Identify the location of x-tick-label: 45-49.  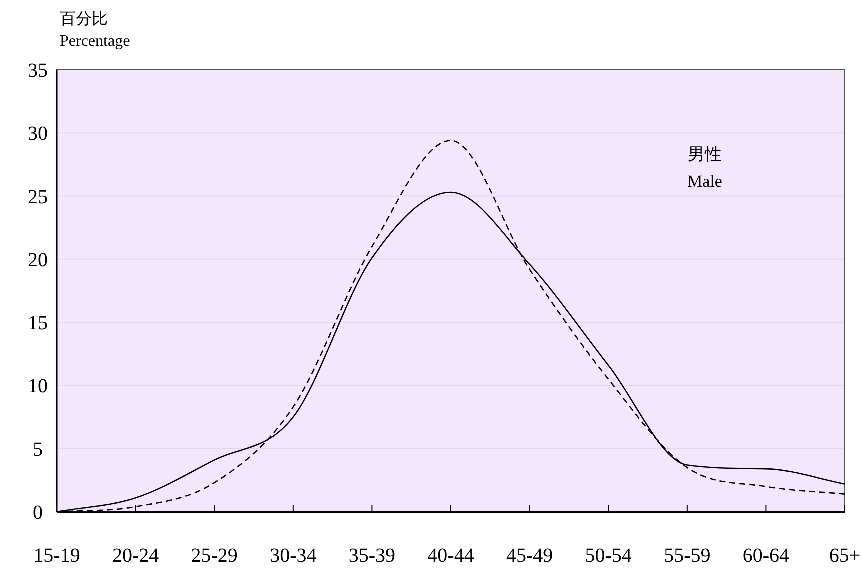
(530, 556).